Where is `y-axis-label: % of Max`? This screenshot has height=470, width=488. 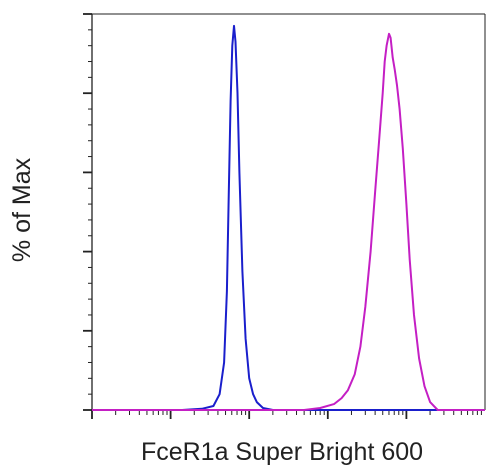 y-axis-label: % of Max is located at coordinates (22, 209).